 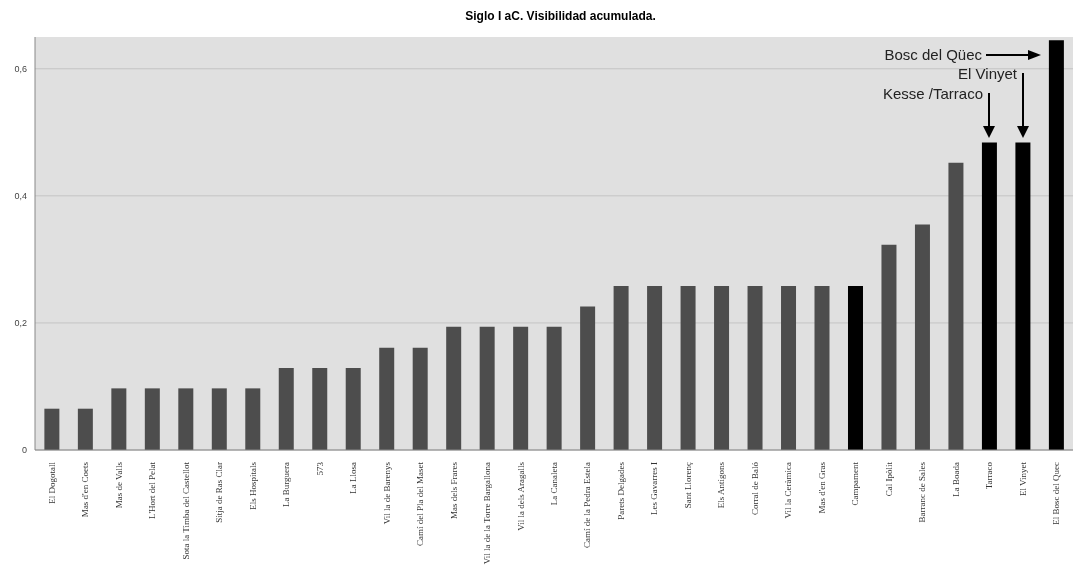 What do you see at coordinates (933, 54) in the screenshot?
I see `annotation: Bosc del Qüec` at bounding box center [933, 54].